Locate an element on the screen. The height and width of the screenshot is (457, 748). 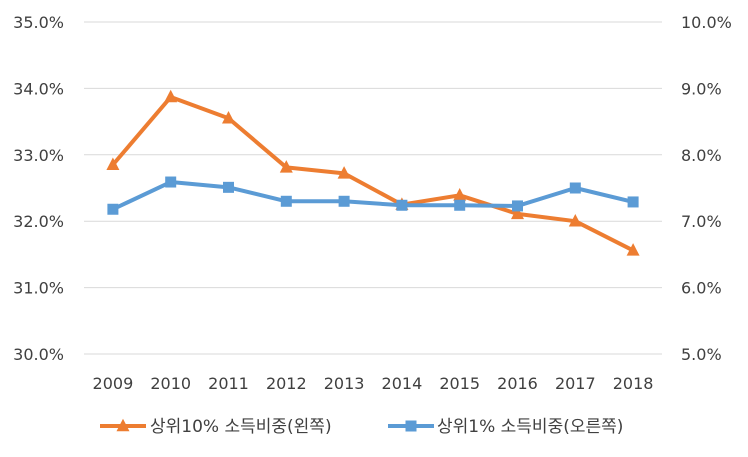
x-tick-label: 2013 is located at coordinates (344, 383).